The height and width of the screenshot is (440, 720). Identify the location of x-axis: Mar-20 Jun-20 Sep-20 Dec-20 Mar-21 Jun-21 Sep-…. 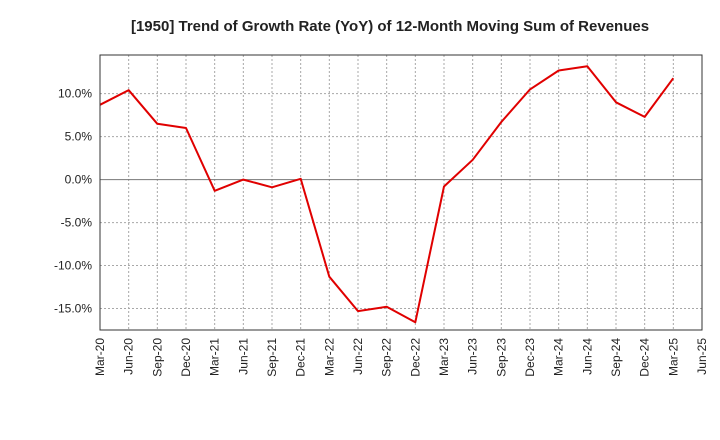
(401, 357).